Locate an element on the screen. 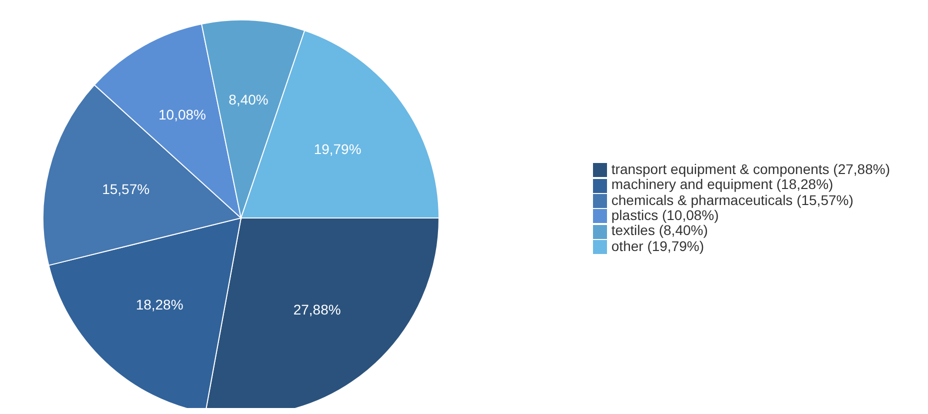 This screenshot has width=928, height=414. data-label: 27,88% is located at coordinates (317, 309).